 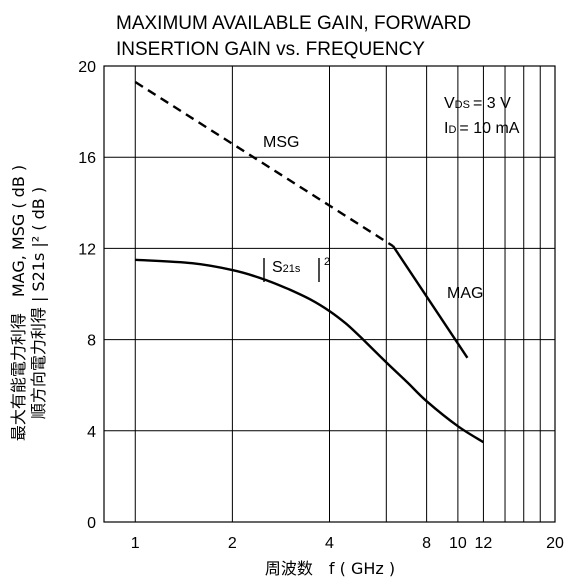 I want to click on svg-text: S21s, so click(x=286, y=267).